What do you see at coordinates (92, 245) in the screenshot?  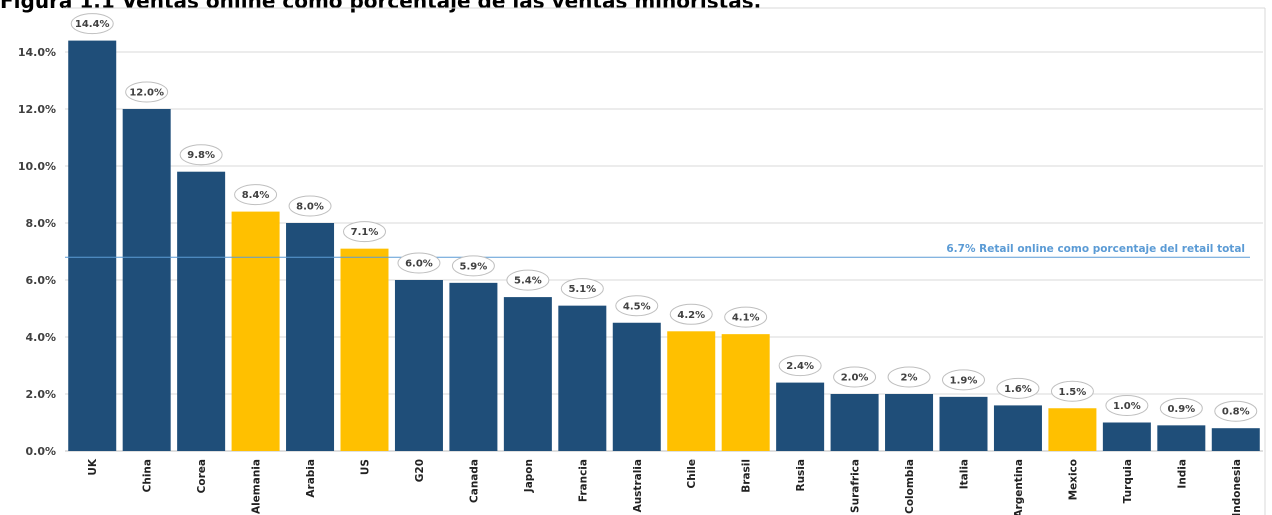 I see `bar-uk` at bounding box center [92, 245].